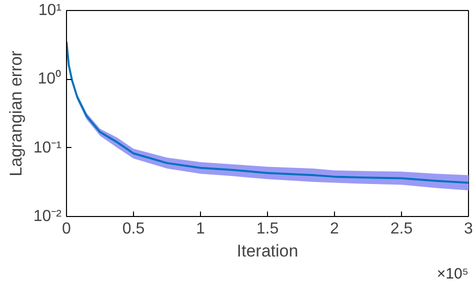 This screenshot has width=474, height=282. What do you see at coordinates (133, 229) in the screenshot?
I see `x-tick-label: 0.5` at bounding box center [133, 229].